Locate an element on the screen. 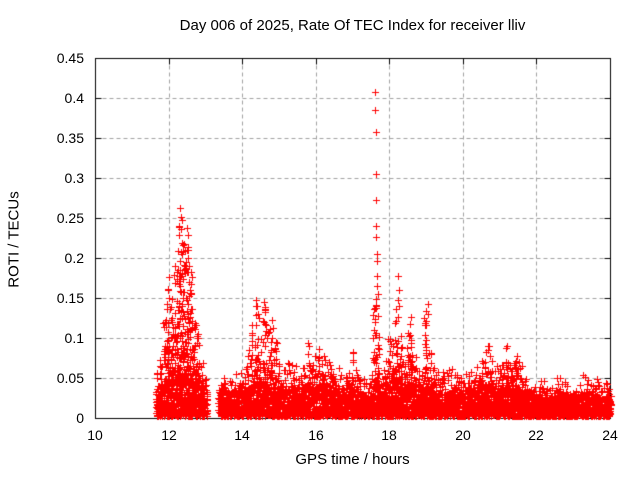  x-tick-label: 24 is located at coordinates (610, 435).